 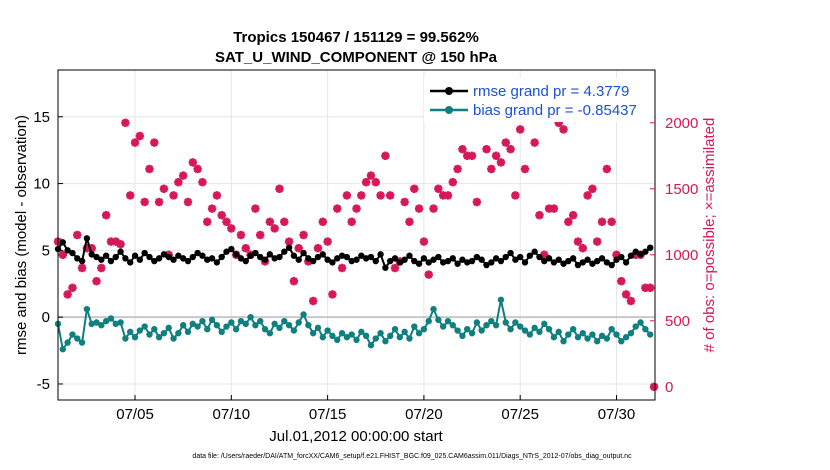 I want to click on y-tick-label-right: 1500, so click(x=681, y=189).